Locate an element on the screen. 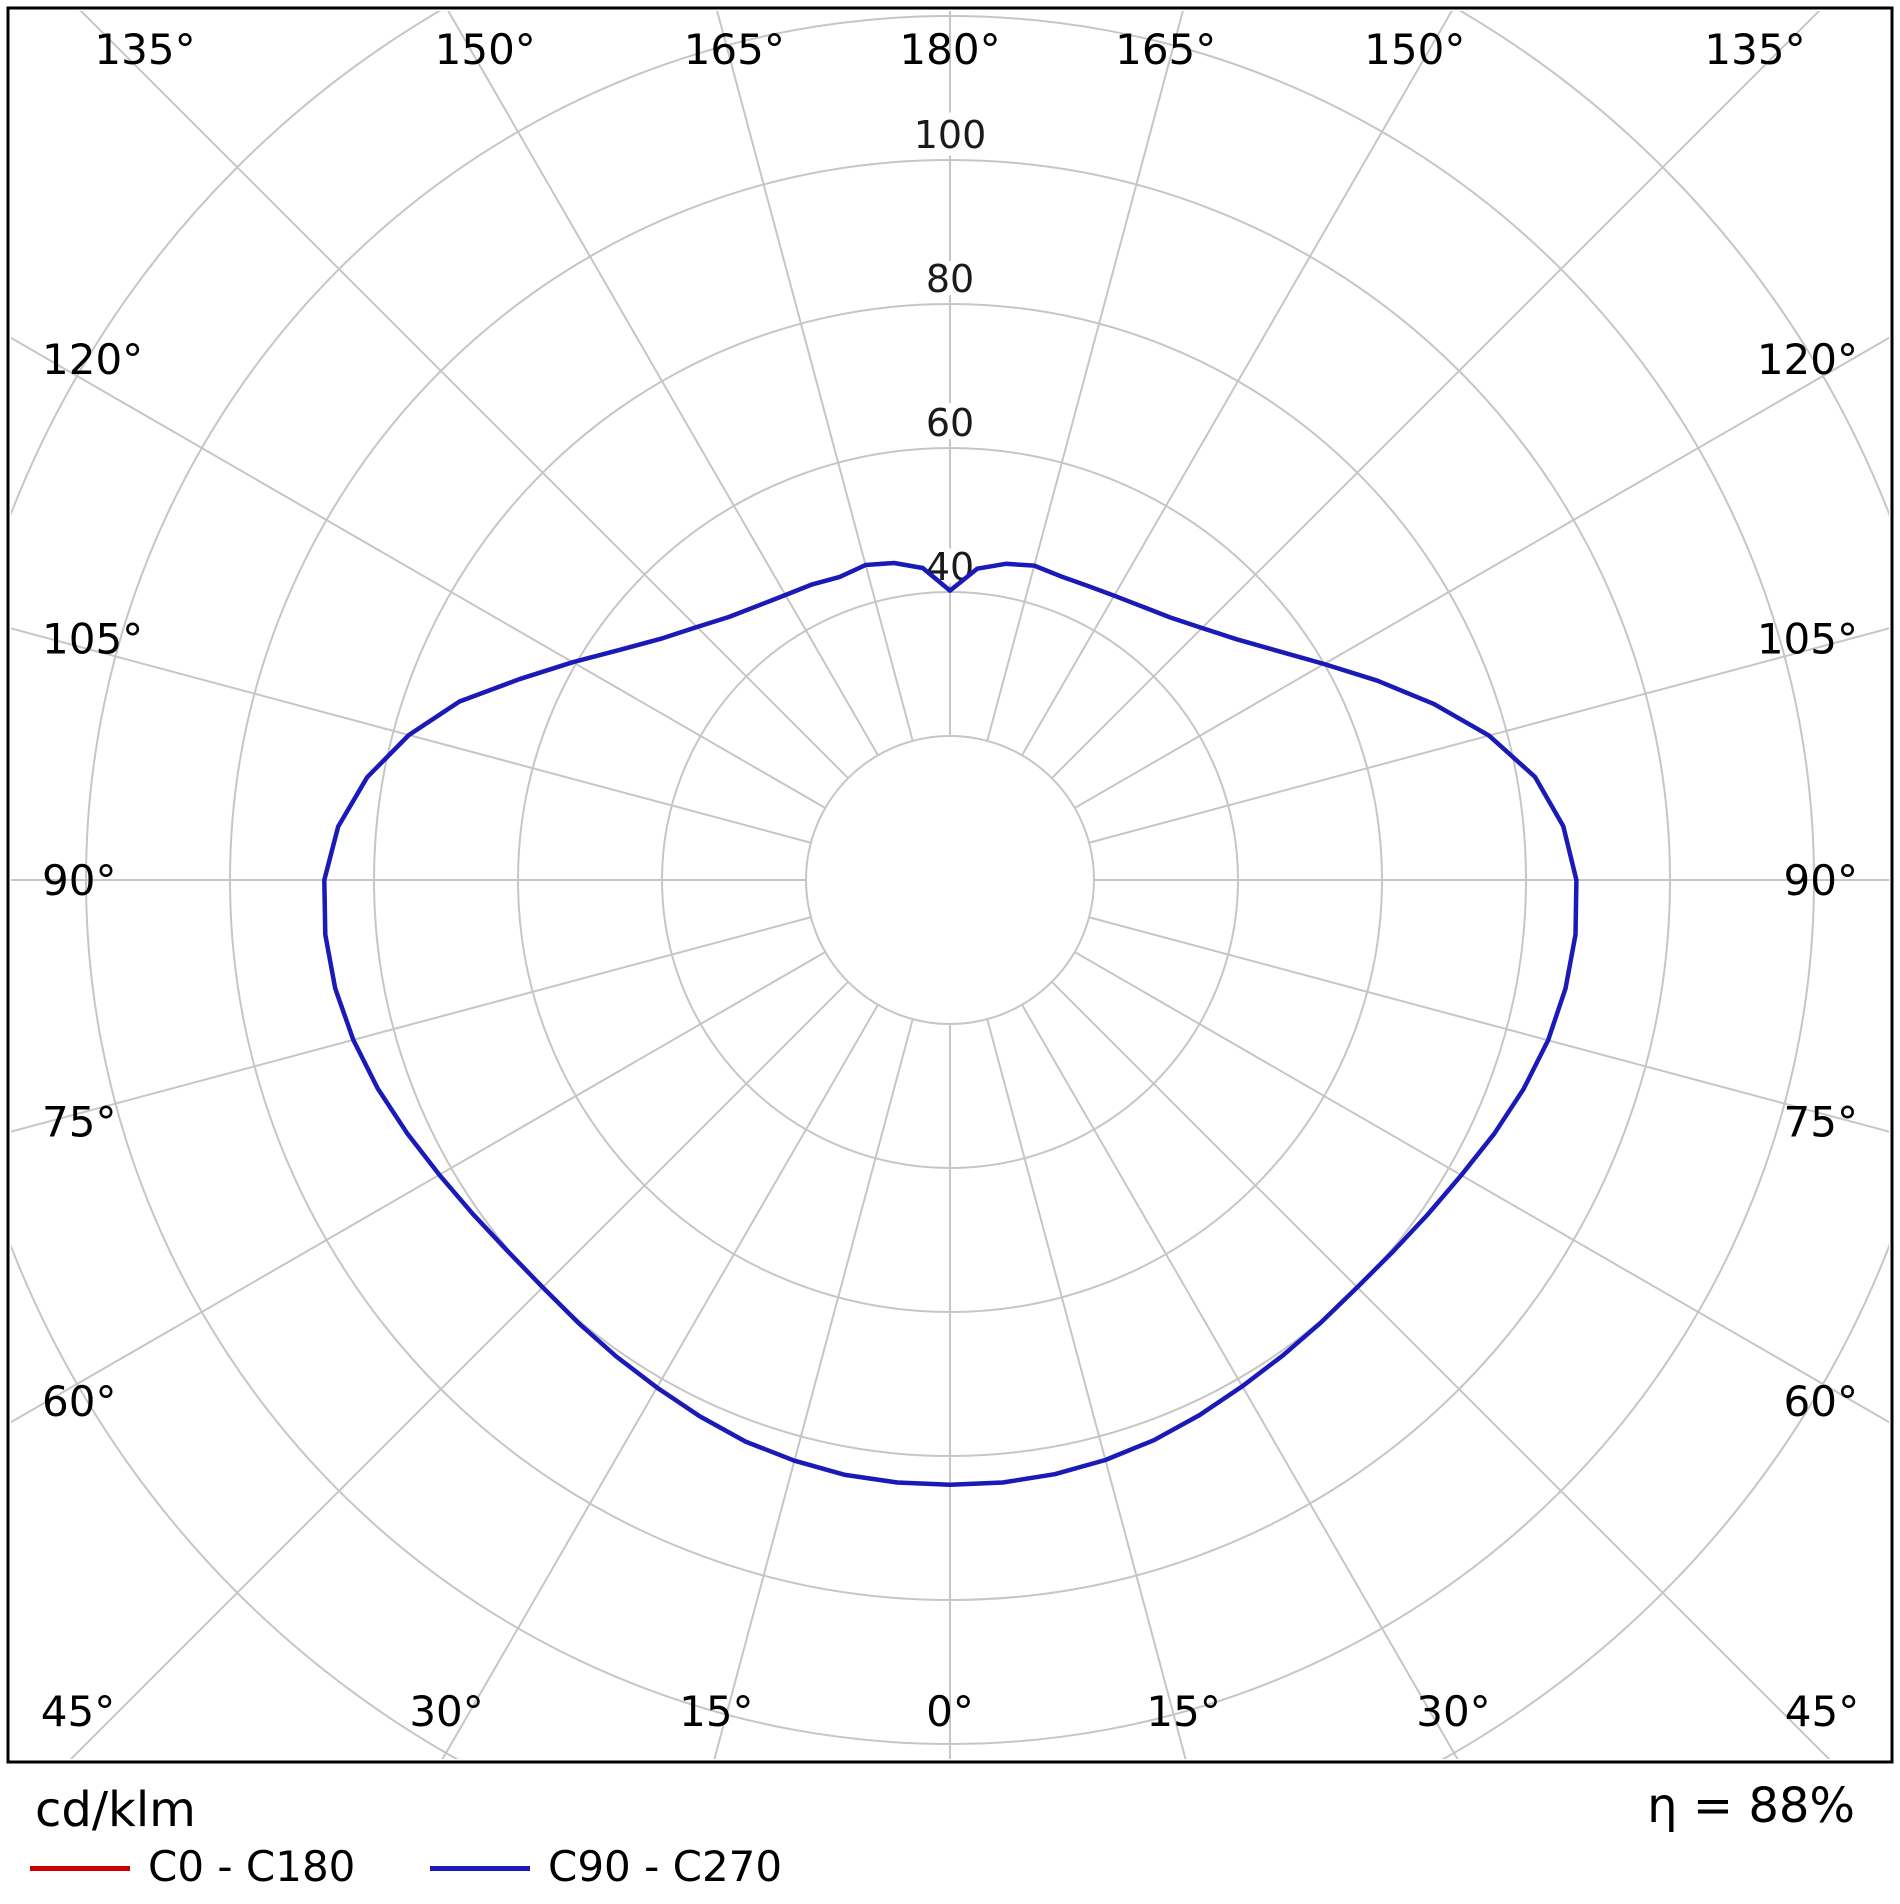 The image size is (1900, 1904). angle-label-75-left: 75° is located at coordinates (79, 1122).